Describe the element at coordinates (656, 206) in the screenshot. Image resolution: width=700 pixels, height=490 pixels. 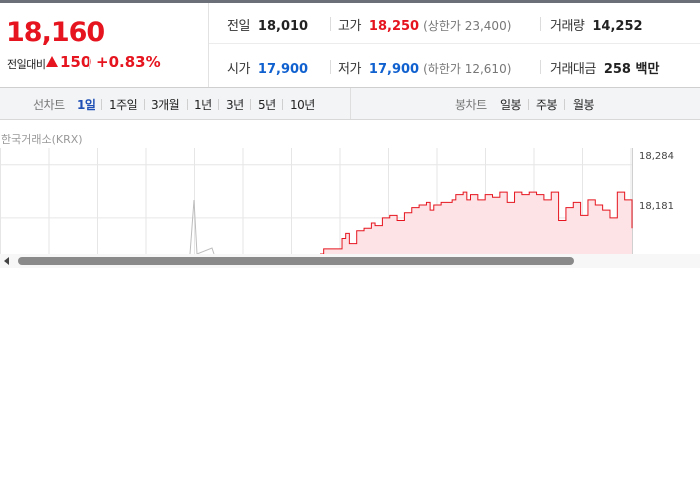
I see `y-tick-label: 18,181` at that location.